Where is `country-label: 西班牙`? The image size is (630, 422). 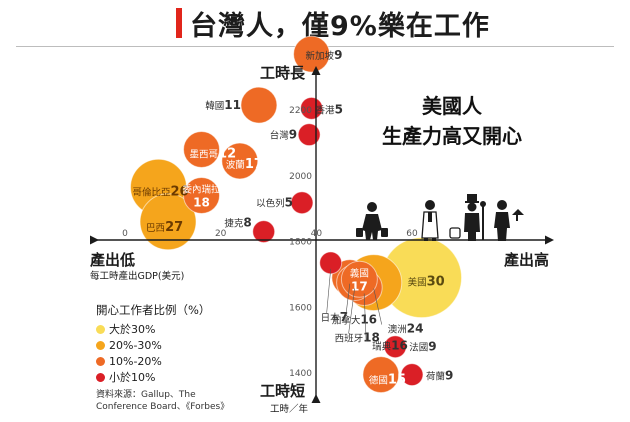 country-label: 西班牙 is located at coordinates (349, 339).